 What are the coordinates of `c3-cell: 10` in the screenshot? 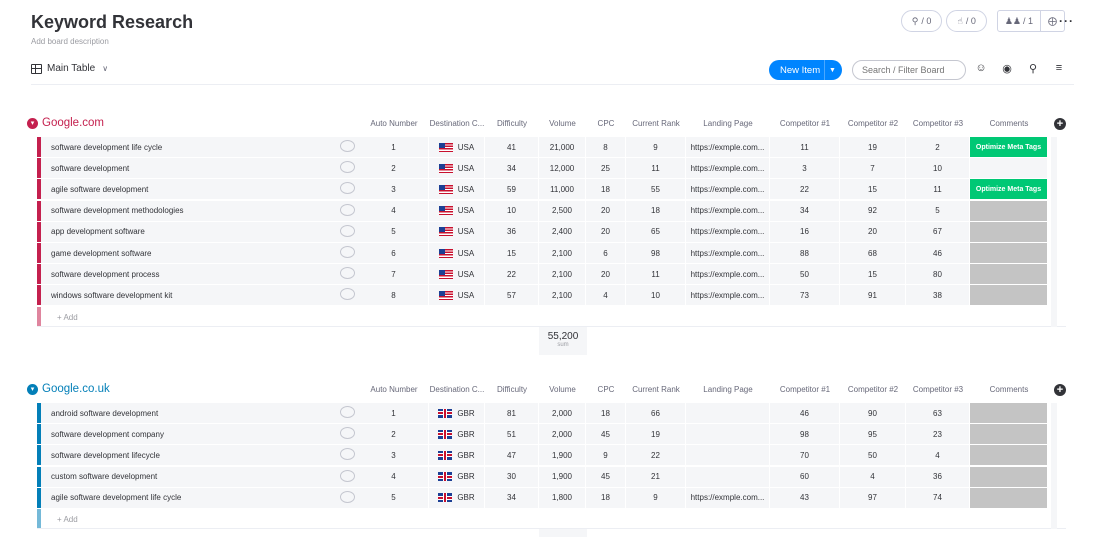 It's located at (938, 168).